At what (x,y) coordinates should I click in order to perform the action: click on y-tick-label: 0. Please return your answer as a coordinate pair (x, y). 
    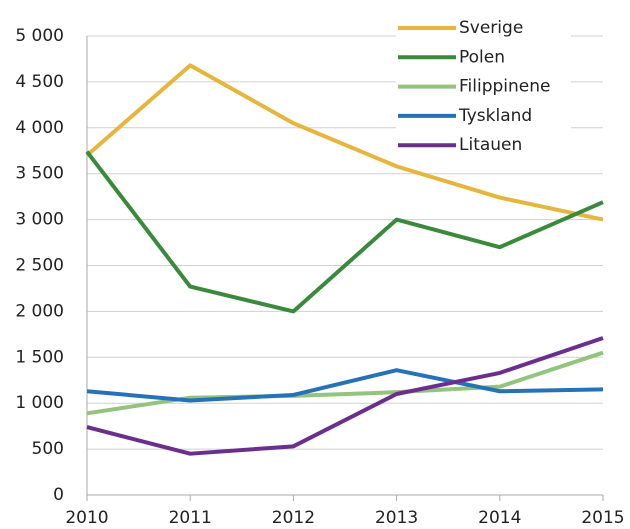
    Looking at the image, I should click on (58, 495).